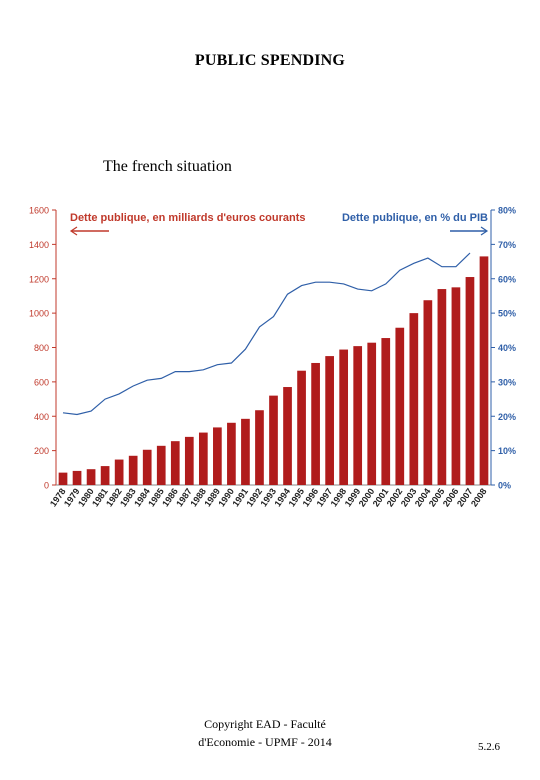  Describe the element at coordinates (167, 166) in the screenshot. I see `section-subtitle: The french situation` at that location.